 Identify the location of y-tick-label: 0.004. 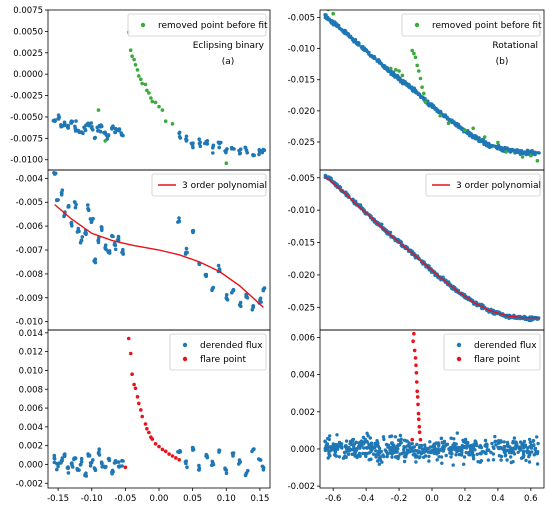
(303, 376).